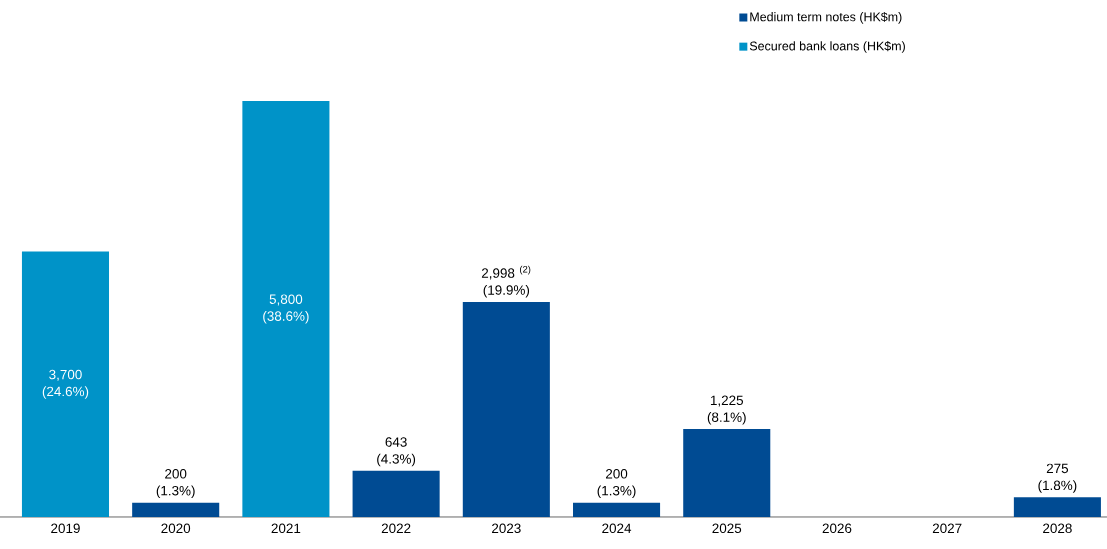 This screenshot has width=1107, height=549. Describe the element at coordinates (827, 47) in the screenshot. I see `legend-label: Secured bank loans (HK$m)` at that location.